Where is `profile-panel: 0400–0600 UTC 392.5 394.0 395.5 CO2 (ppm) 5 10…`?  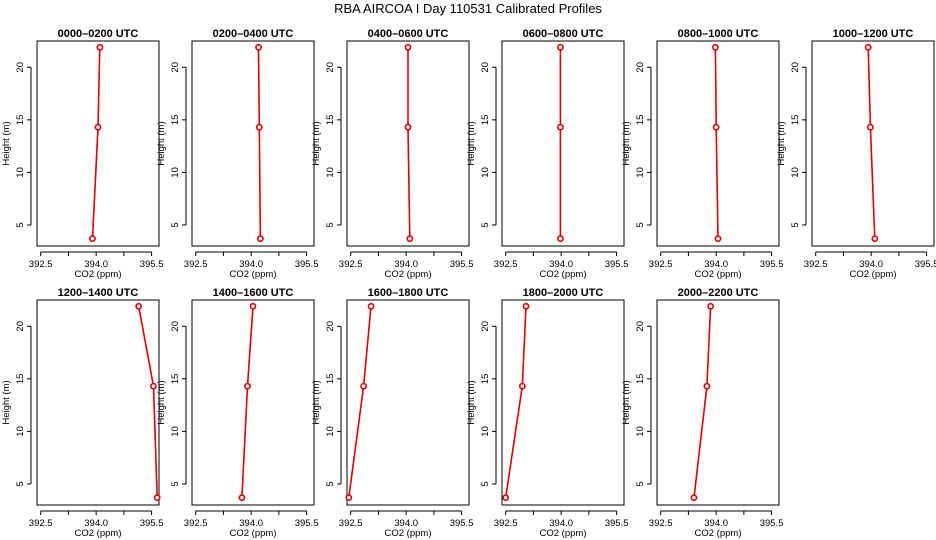
profile-panel: 0400–0600 UTC 392.5 394.0 395.5 CO2 (ppm) 5 10… is located at coordinates (392, 154).